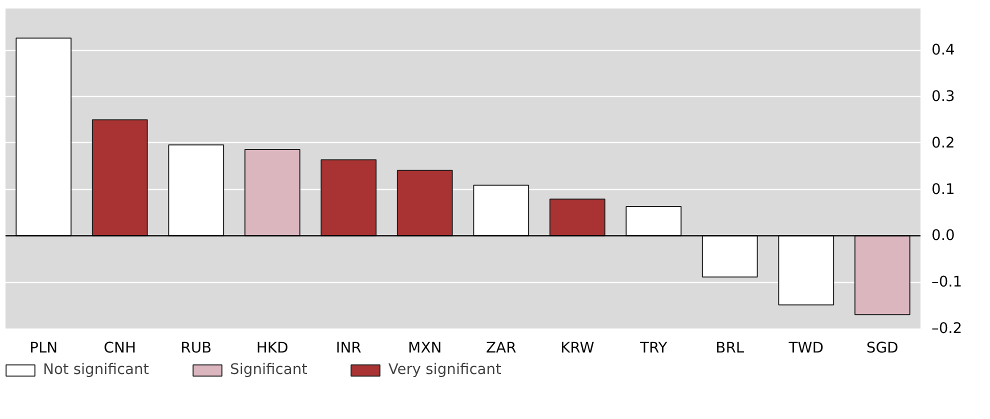  Describe the element at coordinates (943, 235) in the screenshot. I see `y-tick-label: 0.0` at that location.